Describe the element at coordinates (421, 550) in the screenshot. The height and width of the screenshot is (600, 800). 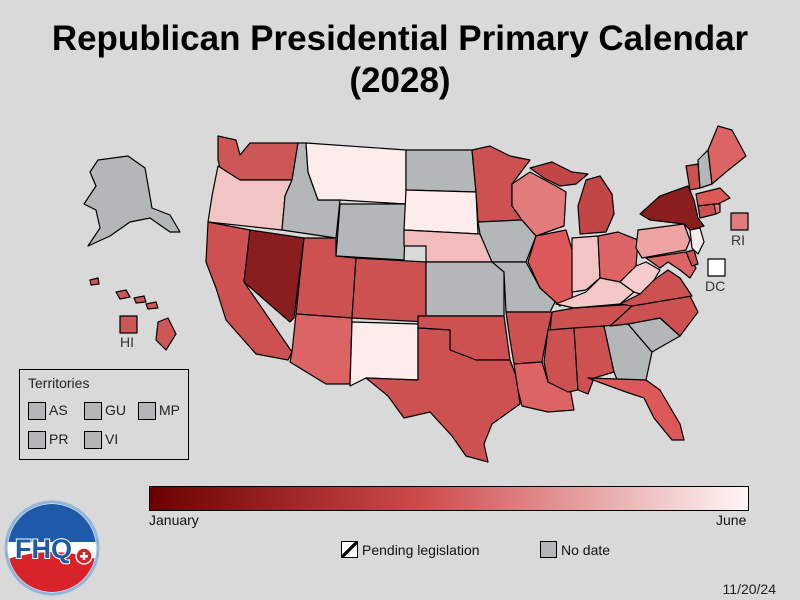
I see `legend-pending-label: Pending legislation` at that location.